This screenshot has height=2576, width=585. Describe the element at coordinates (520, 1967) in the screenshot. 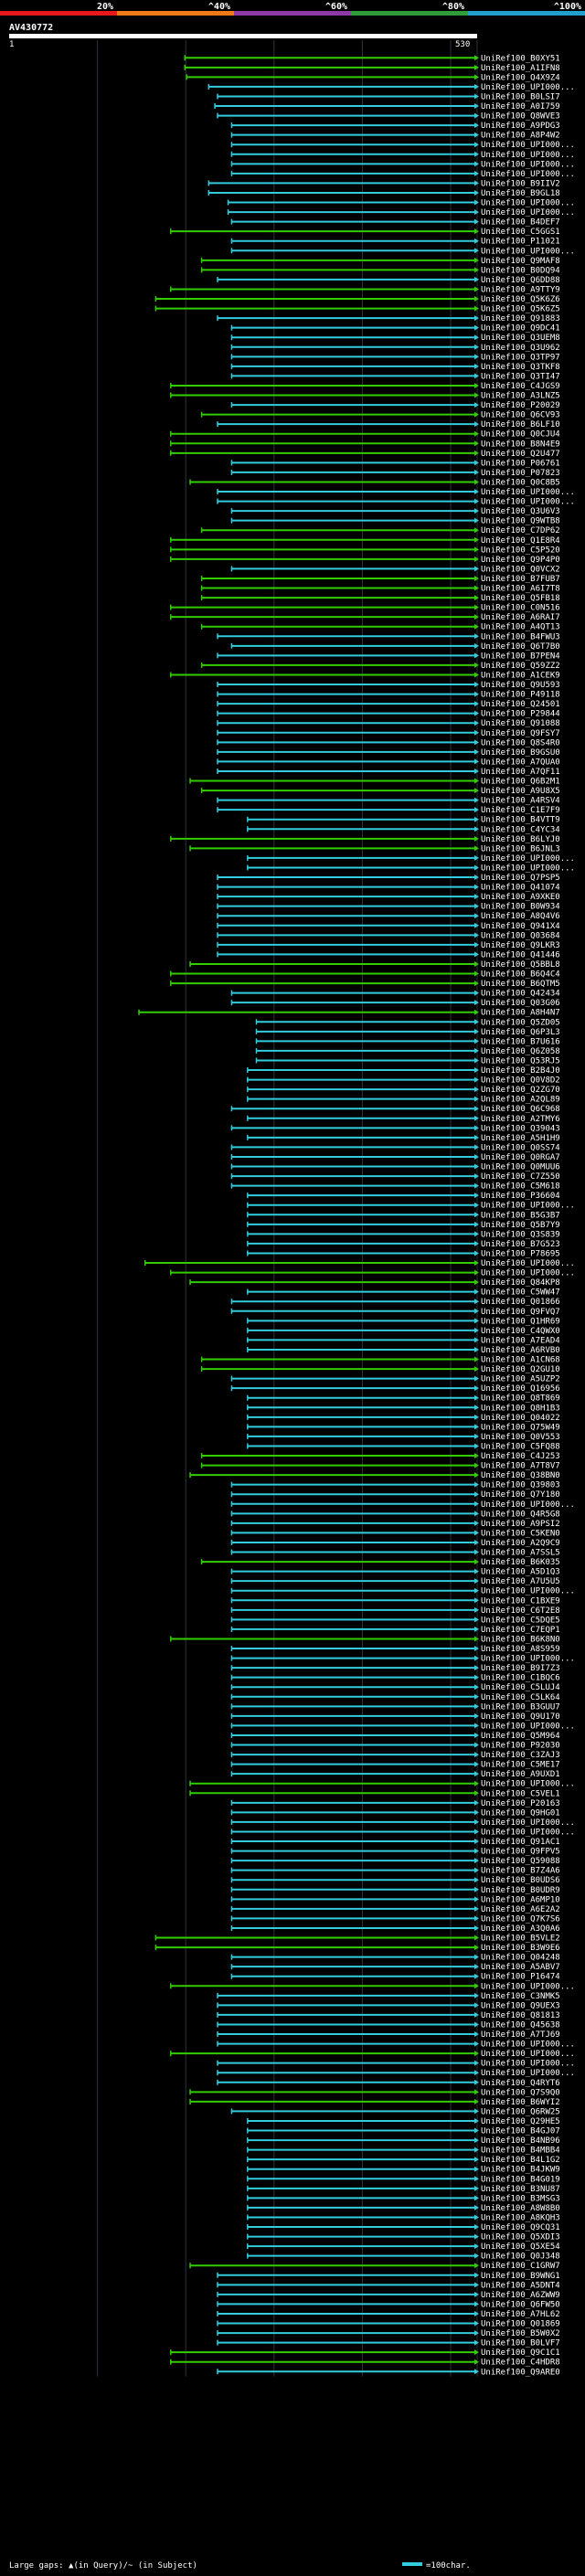

I see `hit-label: UniRef100_A5ABV7` at that location.